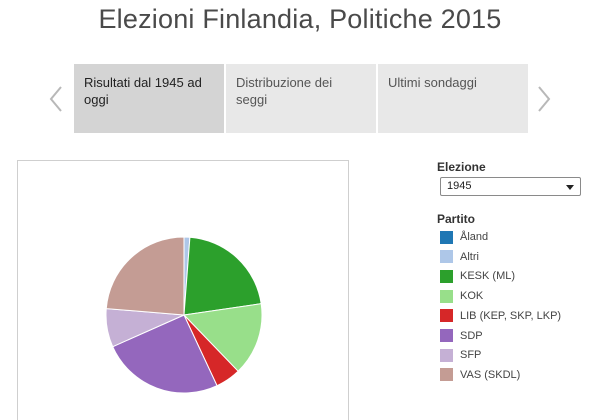 This screenshot has height=420, width=595. What do you see at coordinates (472, 296) in the screenshot?
I see `legend-label: KOK` at bounding box center [472, 296].